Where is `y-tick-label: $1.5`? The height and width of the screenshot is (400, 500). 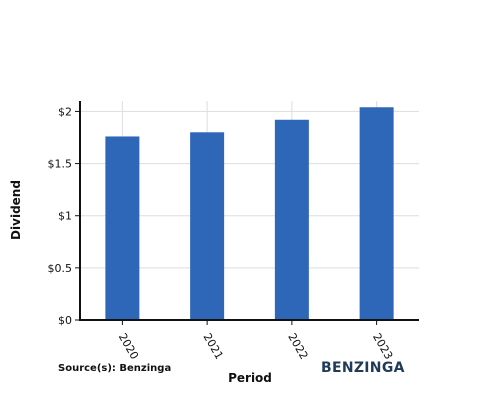 y-tick-label: $1.5 is located at coordinates (60, 164).